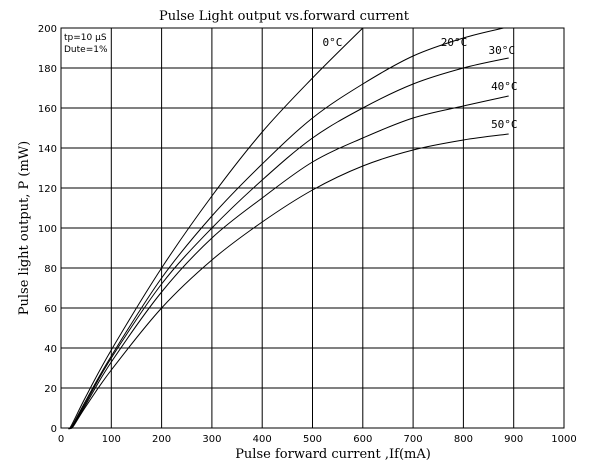  Describe the element at coordinates (454, 42) in the screenshot. I see `series-label-20c: 20°C` at that location.